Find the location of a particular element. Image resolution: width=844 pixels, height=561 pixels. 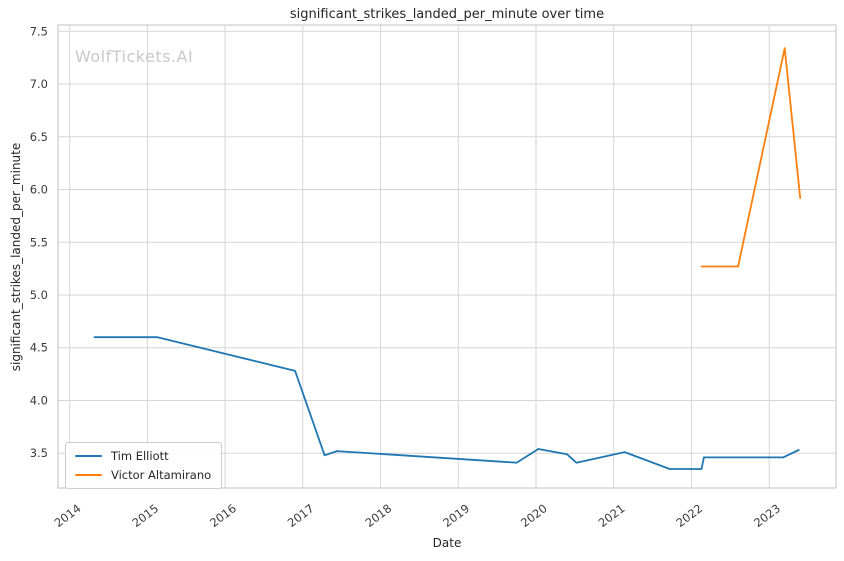

legend-label-tim-elliott: Tim Elliott is located at coordinates (140, 456).